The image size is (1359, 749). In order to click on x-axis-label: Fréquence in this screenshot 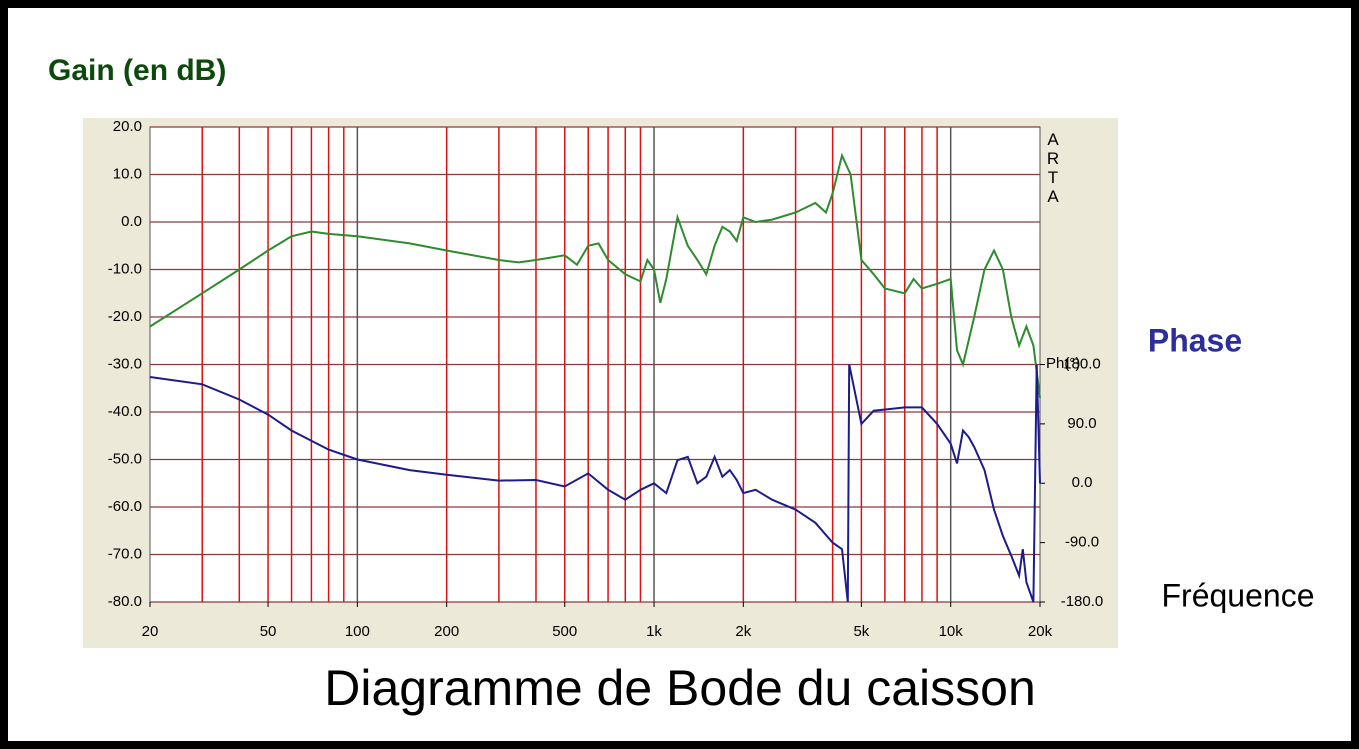, I will do `click(1238, 595)`.